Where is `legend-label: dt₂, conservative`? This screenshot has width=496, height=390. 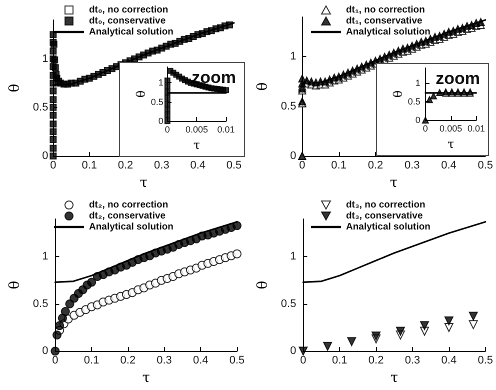
legend-label: dt₂, conservative is located at coordinates (127, 216).